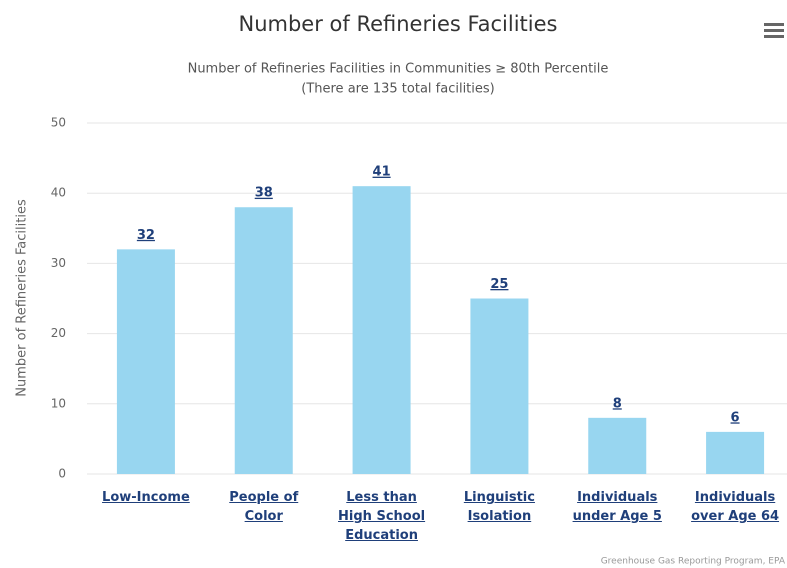 The width and height of the screenshot is (787, 568). Describe the element at coordinates (22, 298) in the screenshot. I see `y-axis-label: Number of Refineries Facilities` at that location.